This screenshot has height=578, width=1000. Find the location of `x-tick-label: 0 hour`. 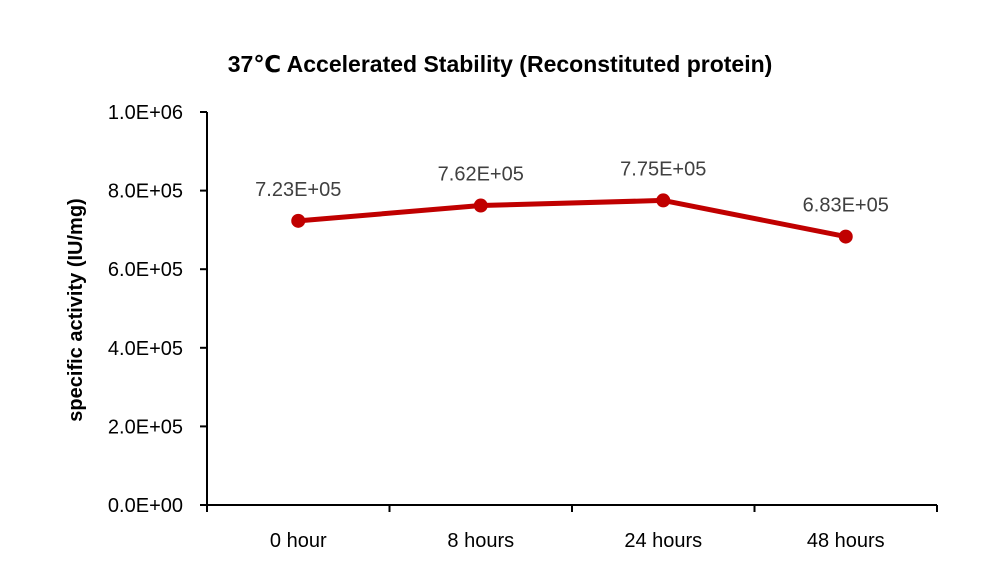

x-tick-label: 0 hour is located at coordinates (298, 541).